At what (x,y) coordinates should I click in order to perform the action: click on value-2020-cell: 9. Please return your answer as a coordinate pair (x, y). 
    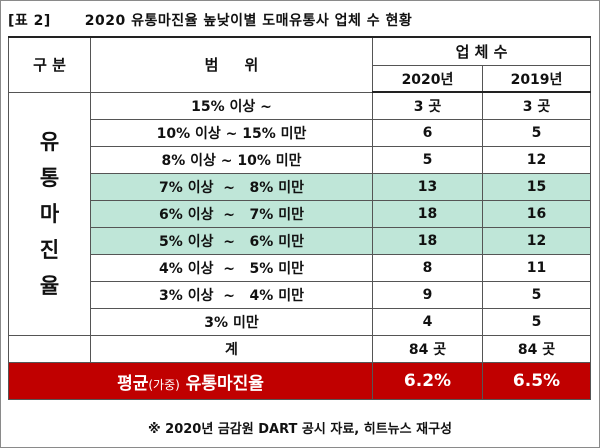
    Looking at the image, I should click on (427, 295).